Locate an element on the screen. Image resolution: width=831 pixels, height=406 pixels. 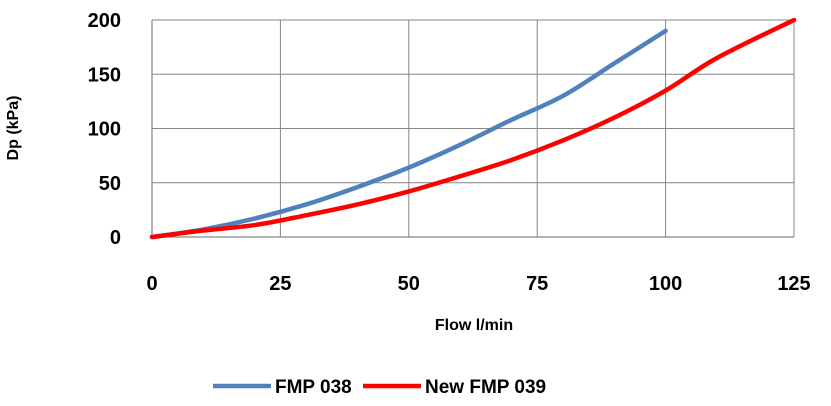
y-tick-label: 200 is located at coordinates (104, 21).